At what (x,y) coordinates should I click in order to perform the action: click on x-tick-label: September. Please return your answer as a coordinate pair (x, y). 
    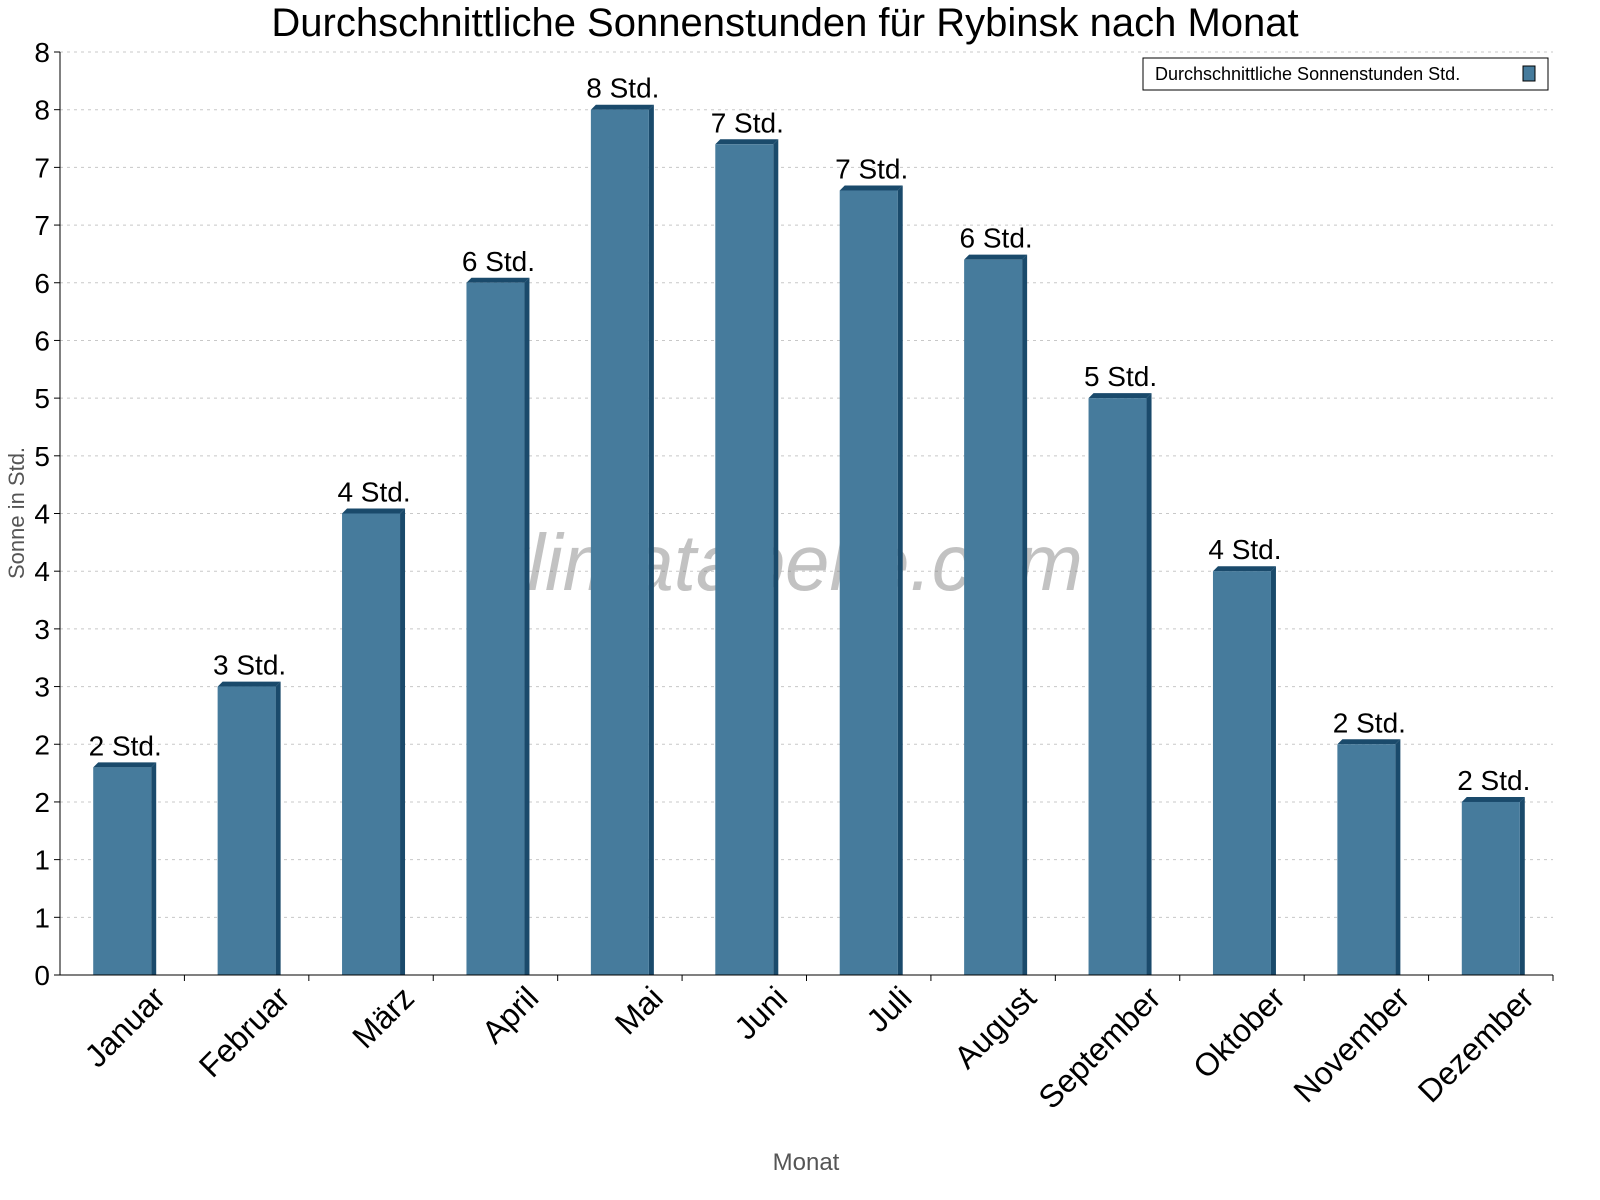
    Looking at the image, I should click on (1099, 1047).